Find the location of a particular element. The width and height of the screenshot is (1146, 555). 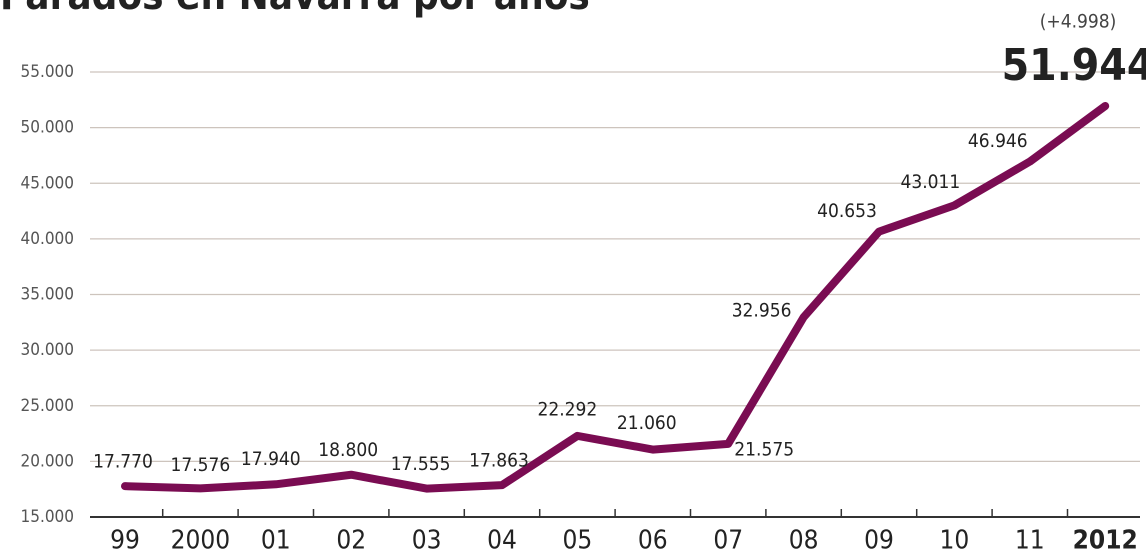

y-tick-label: 50.000 is located at coordinates (48, 128).